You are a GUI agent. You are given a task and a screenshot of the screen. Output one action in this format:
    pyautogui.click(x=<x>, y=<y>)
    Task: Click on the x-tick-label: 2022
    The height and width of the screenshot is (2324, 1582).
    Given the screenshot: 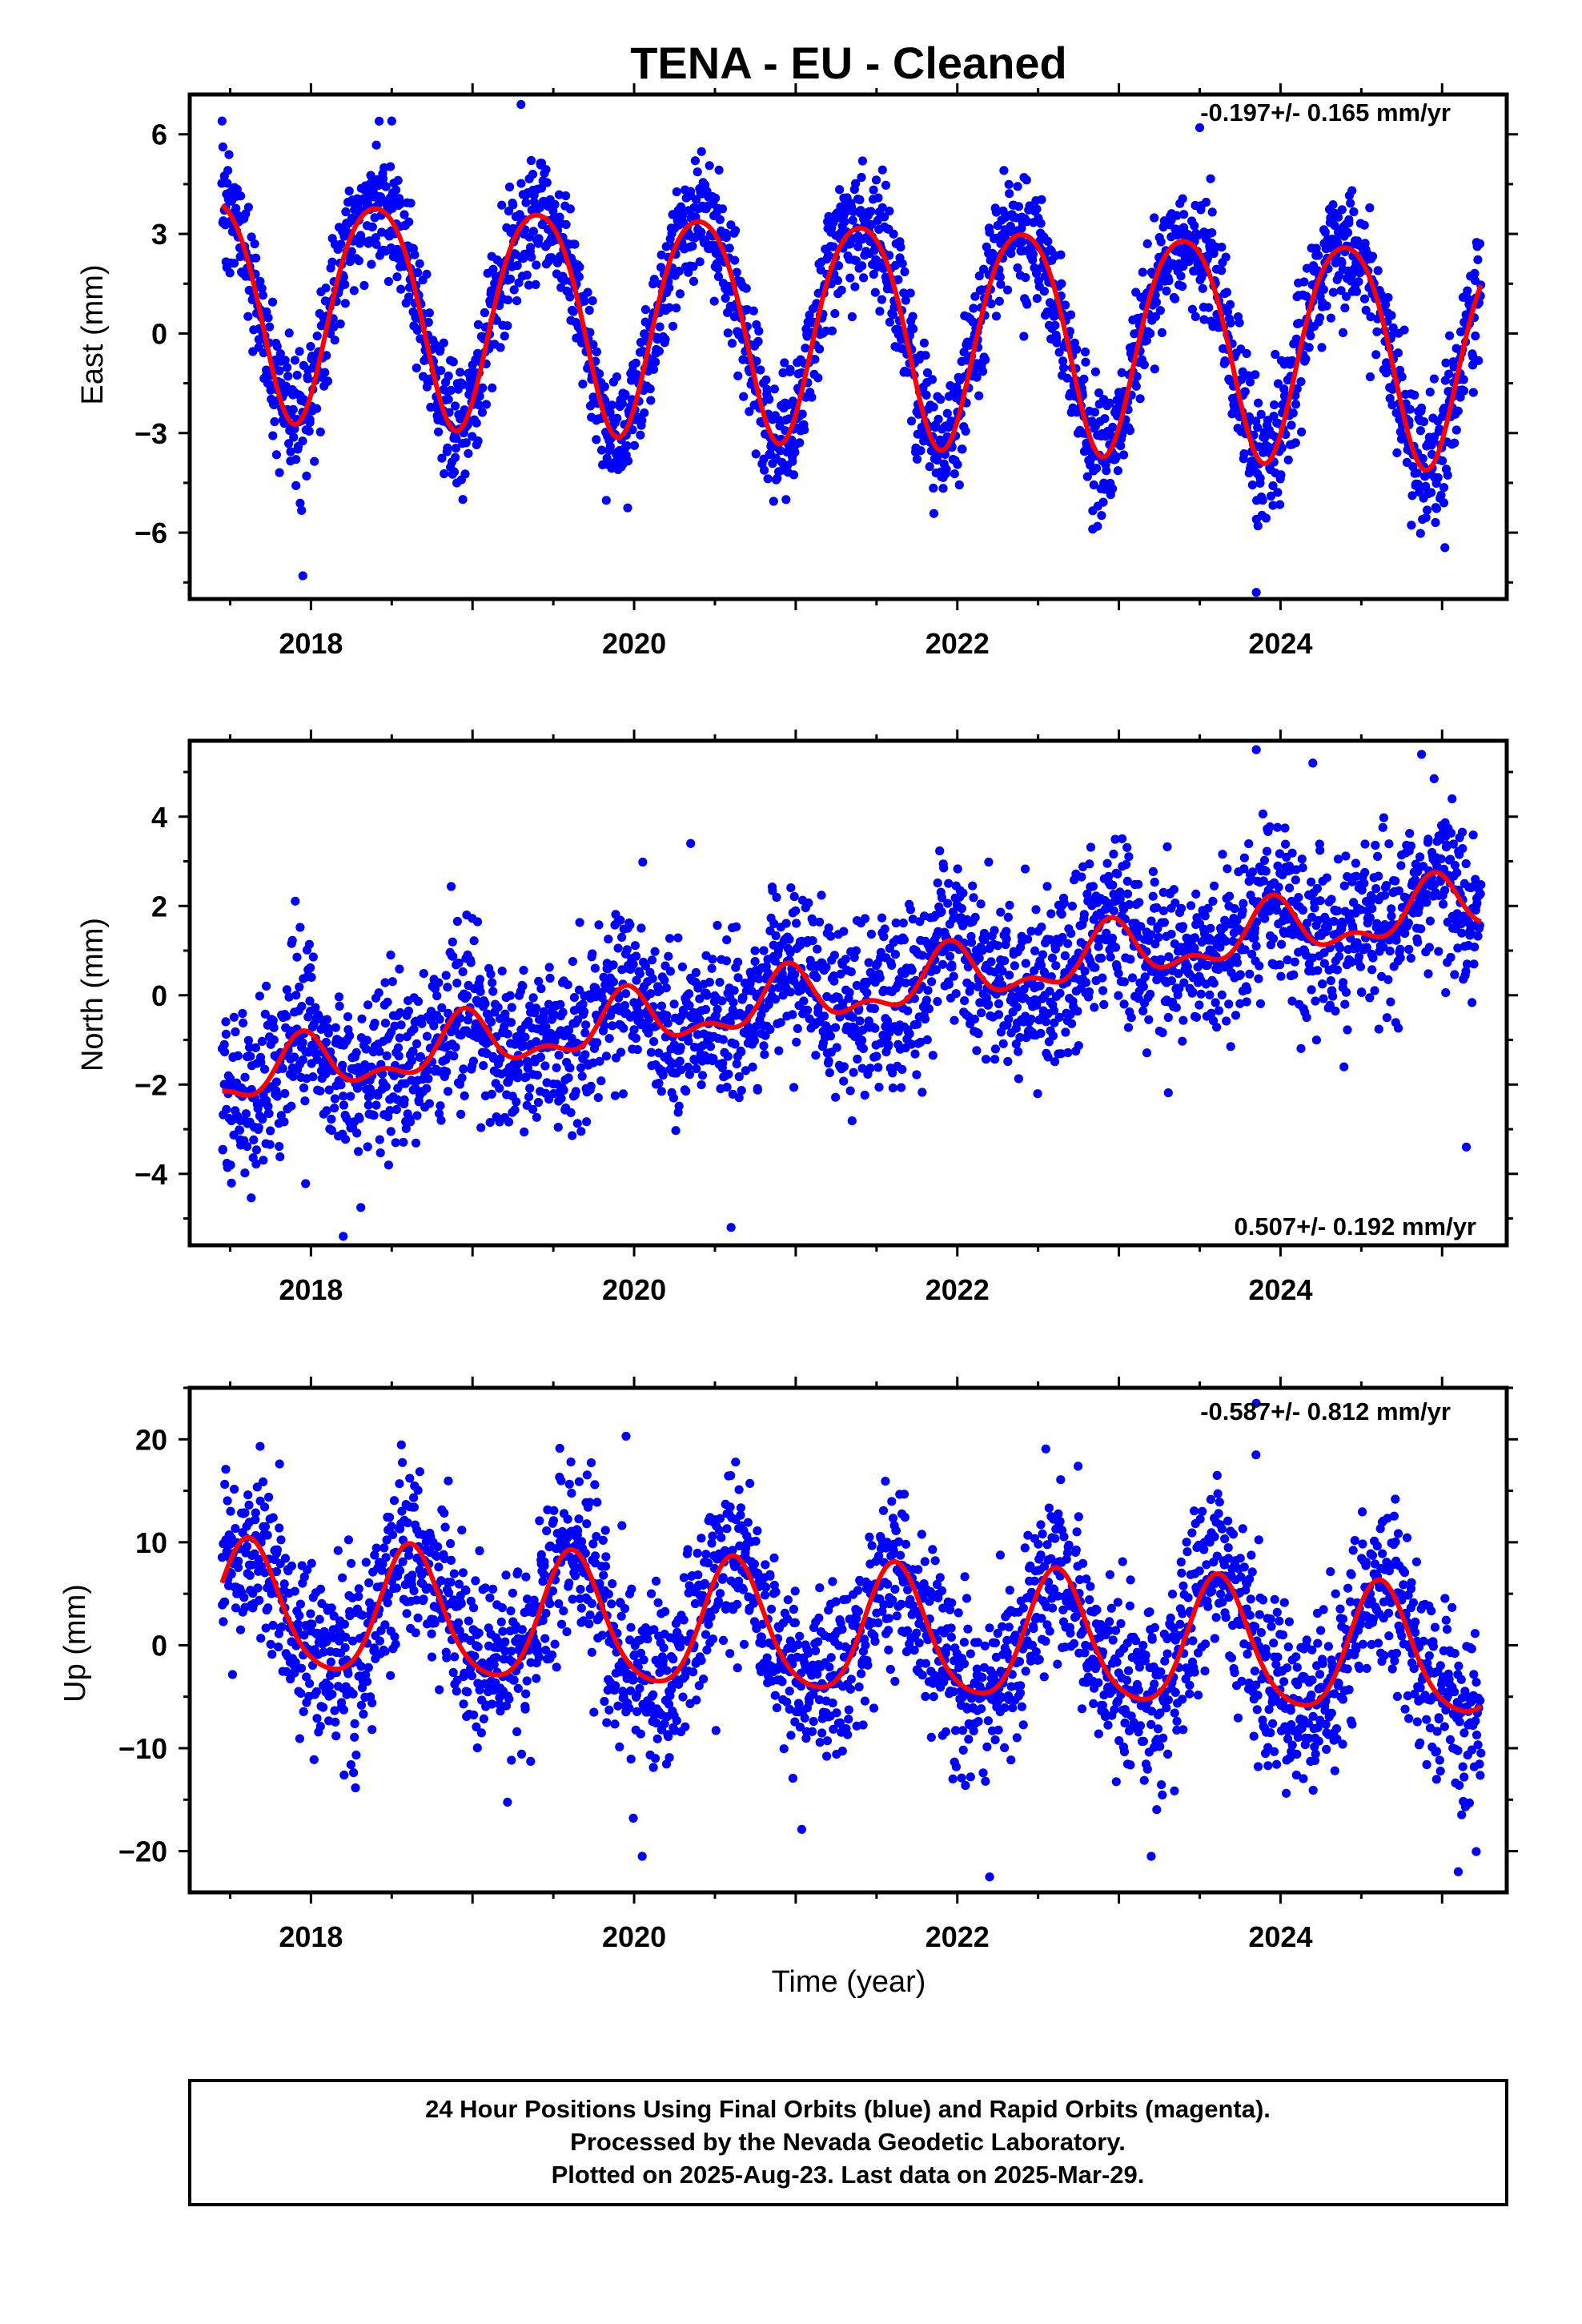 What is the action you would take?
    pyautogui.click(x=958, y=644)
    